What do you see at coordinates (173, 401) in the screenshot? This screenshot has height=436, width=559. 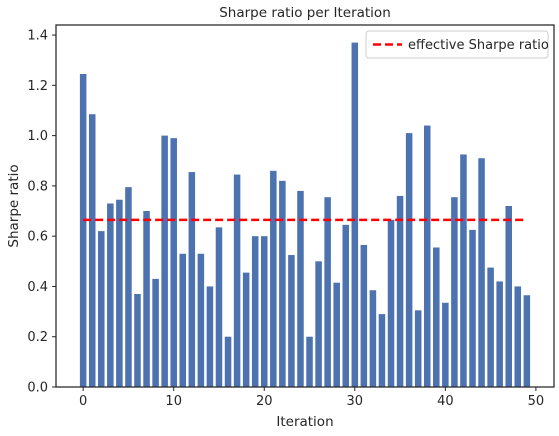 I see `x-tick-label: 10` at bounding box center [173, 401].